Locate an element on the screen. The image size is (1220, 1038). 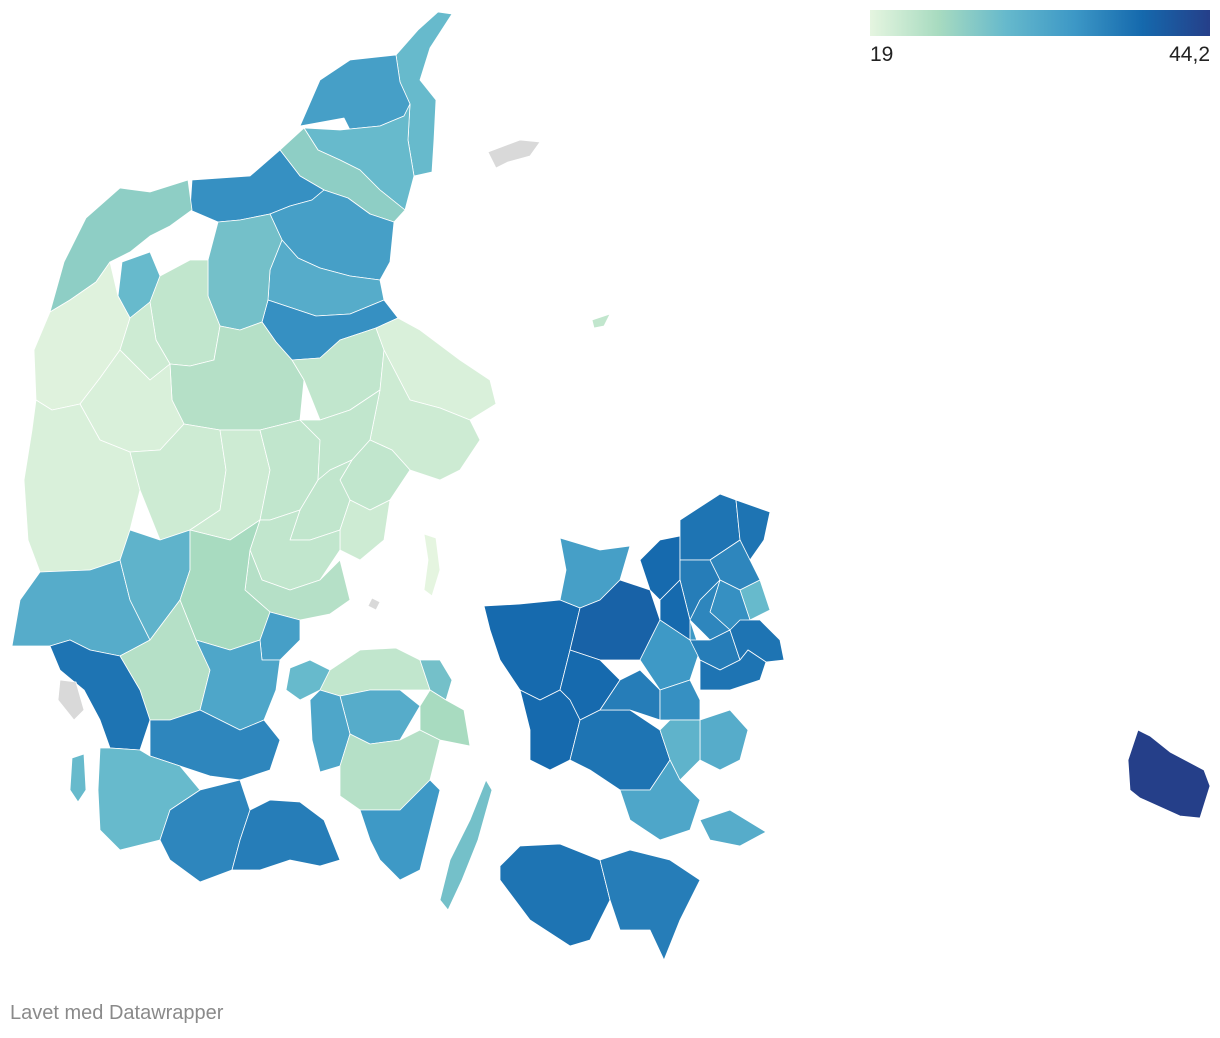
color-legend: 19 44,2 is located at coordinates (1040, 39).